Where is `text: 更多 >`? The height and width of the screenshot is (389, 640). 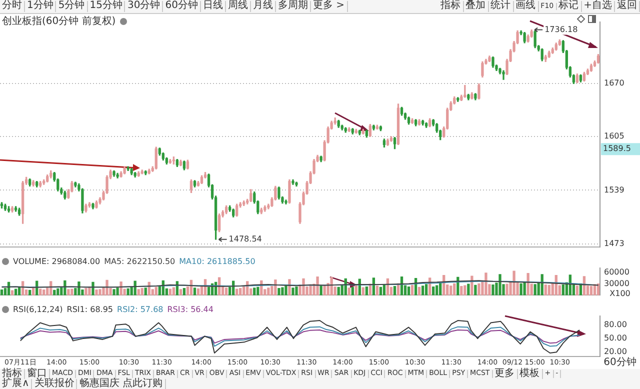 text: 更多 > is located at coordinates (329, 6).